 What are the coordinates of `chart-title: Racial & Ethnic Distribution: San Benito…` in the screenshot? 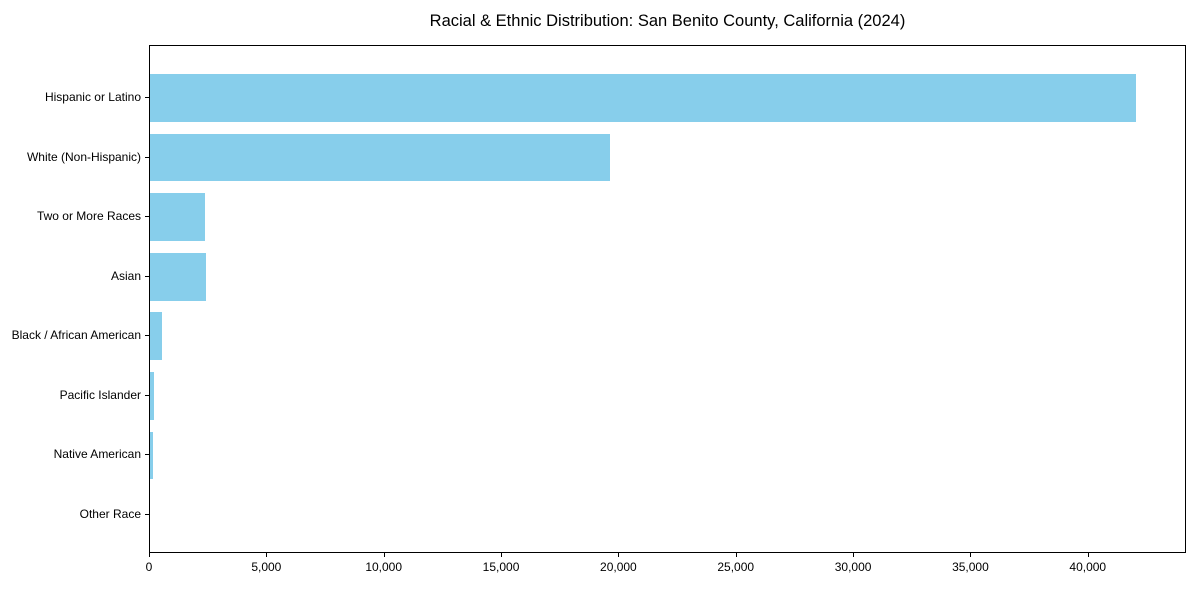 It's located at (667, 21).